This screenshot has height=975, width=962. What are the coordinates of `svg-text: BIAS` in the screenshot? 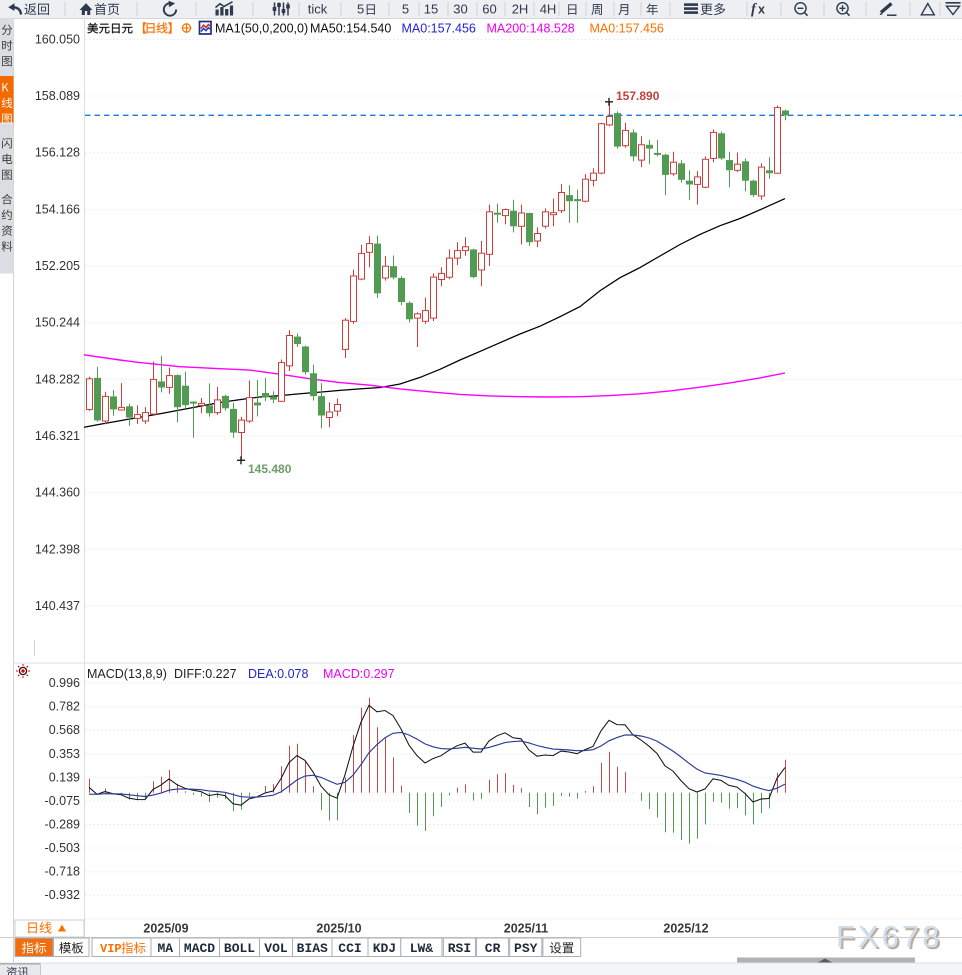 It's located at (312, 948).